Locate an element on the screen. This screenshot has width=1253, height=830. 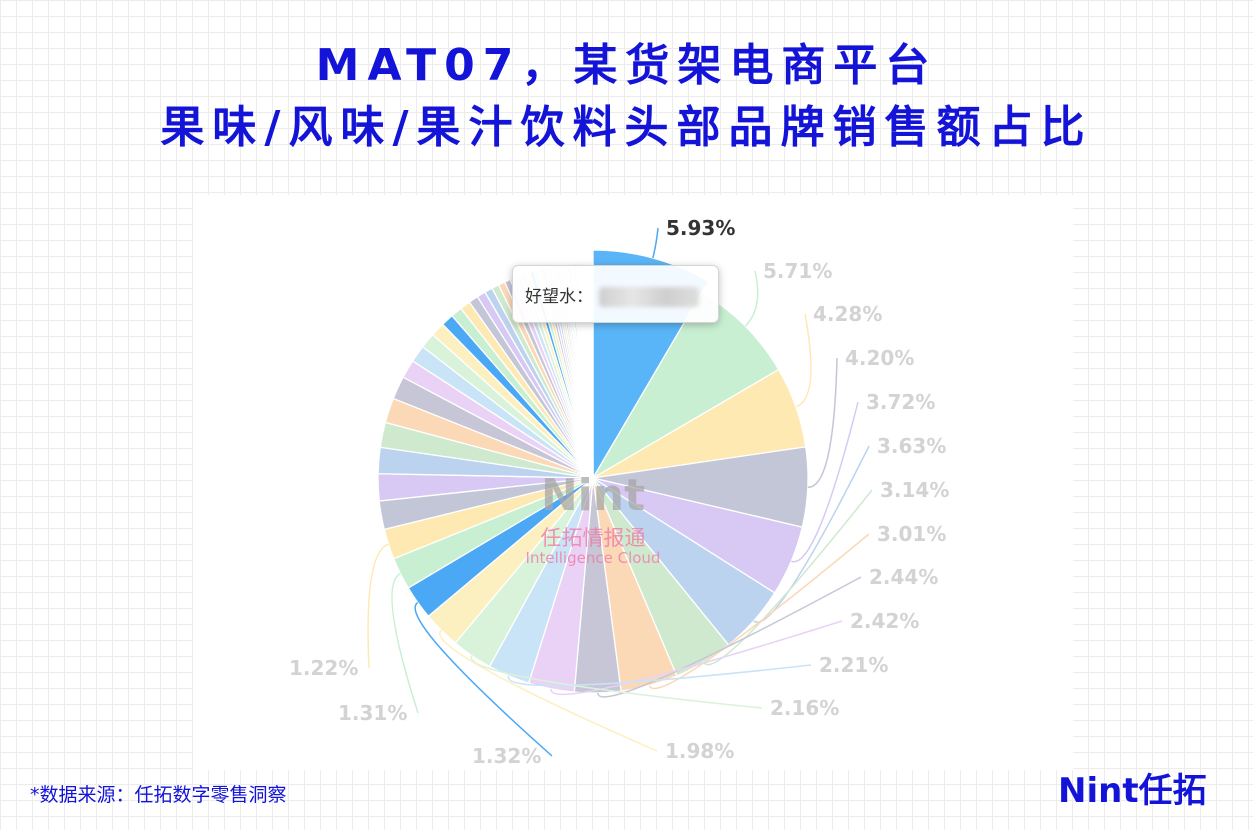
brand-logo: Nint任拓 is located at coordinates (1132, 791).